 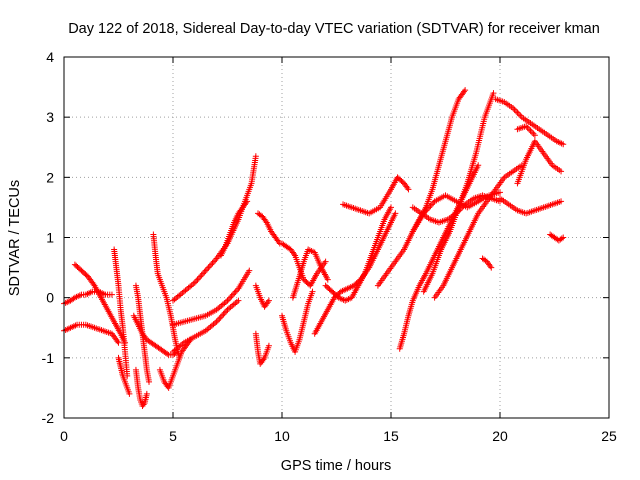 What do you see at coordinates (173, 436) in the screenshot?
I see `x-tick-label: 5` at bounding box center [173, 436].